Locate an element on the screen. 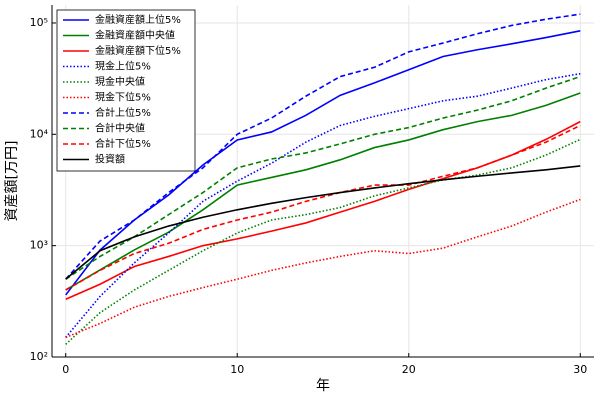 The height and width of the screenshot is (400, 600). y-tick-label: 10³ is located at coordinates (39, 245).